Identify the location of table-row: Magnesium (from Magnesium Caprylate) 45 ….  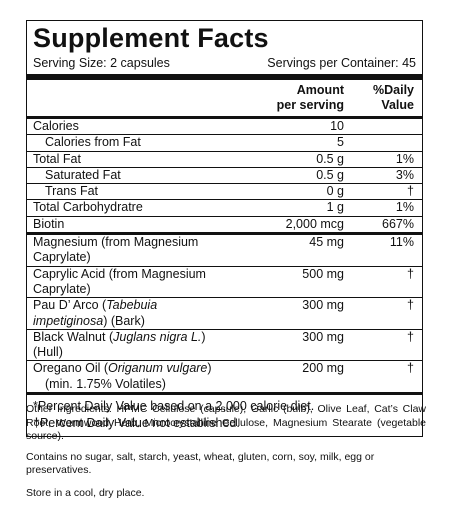
(224, 251).